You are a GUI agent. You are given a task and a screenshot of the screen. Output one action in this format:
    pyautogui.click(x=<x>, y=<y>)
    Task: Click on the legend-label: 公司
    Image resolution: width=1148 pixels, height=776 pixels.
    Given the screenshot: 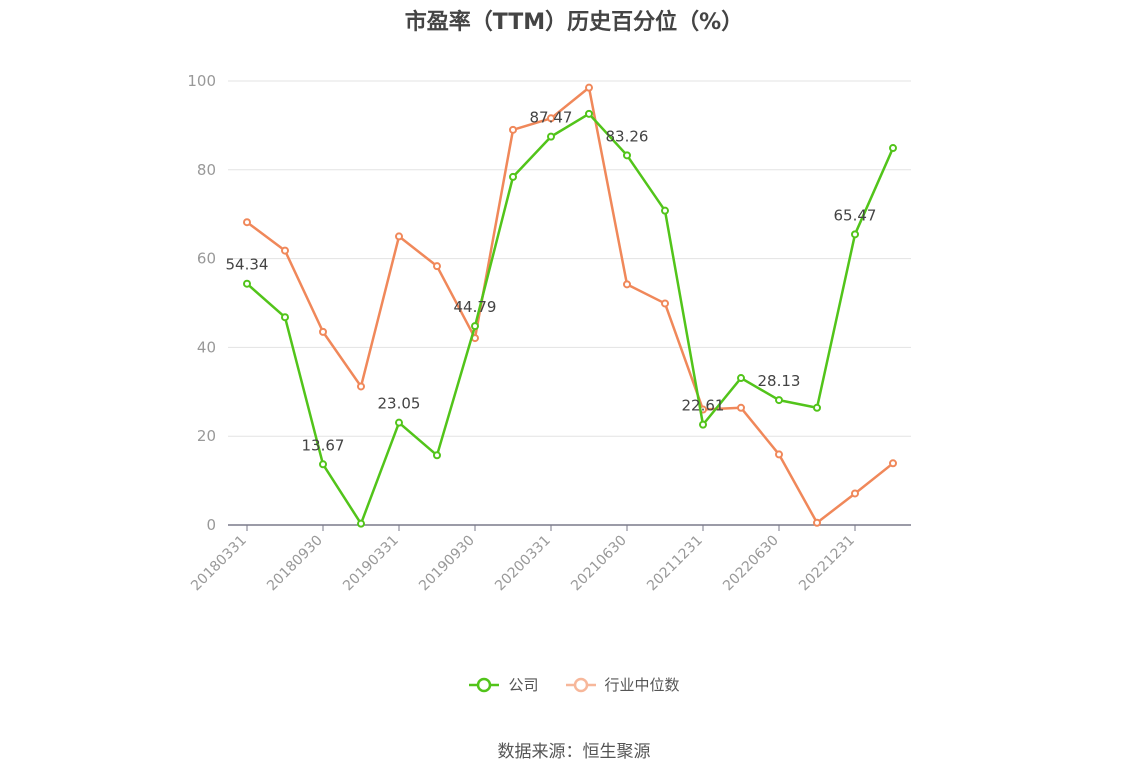 What is the action you would take?
    pyautogui.click(x=523, y=685)
    